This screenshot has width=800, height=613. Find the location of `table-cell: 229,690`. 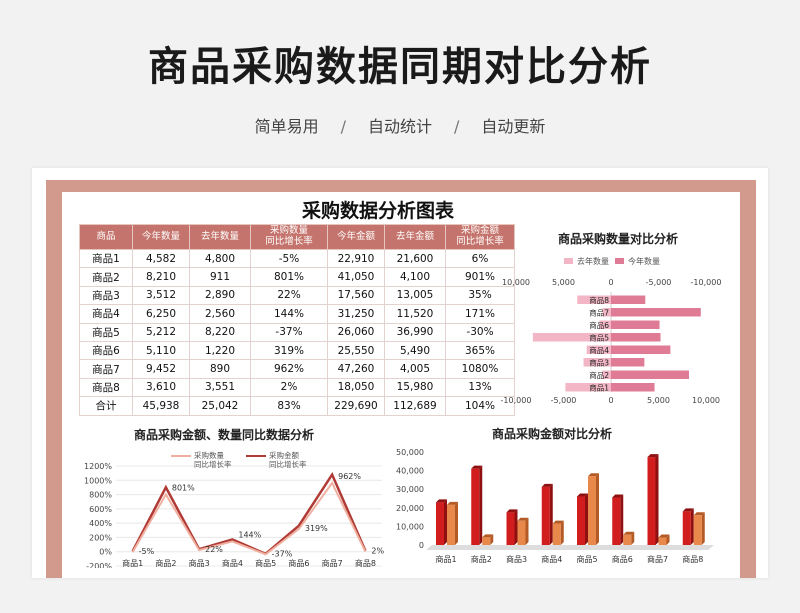

table-cell: 229,690 is located at coordinates (356, 406).